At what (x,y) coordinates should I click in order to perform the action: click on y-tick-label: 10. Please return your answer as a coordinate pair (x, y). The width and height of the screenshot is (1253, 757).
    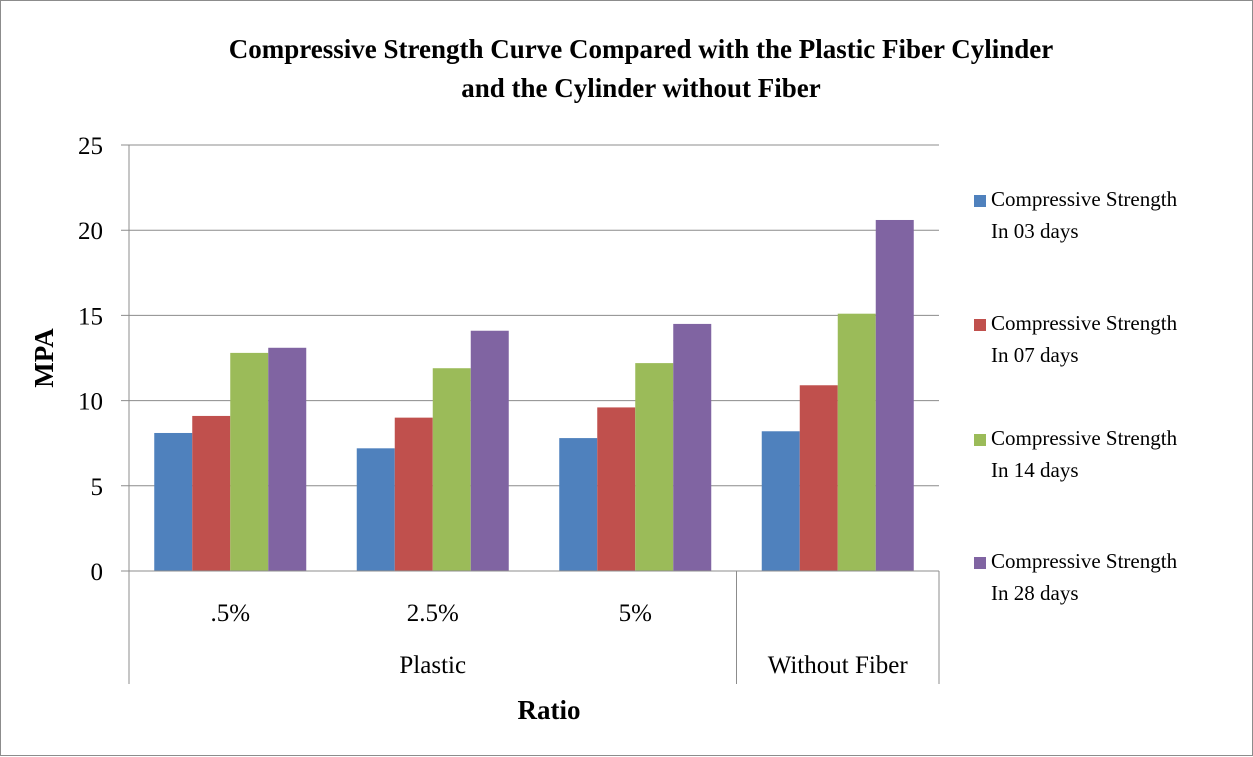
    Looking at the image, I should click on (90, 402).